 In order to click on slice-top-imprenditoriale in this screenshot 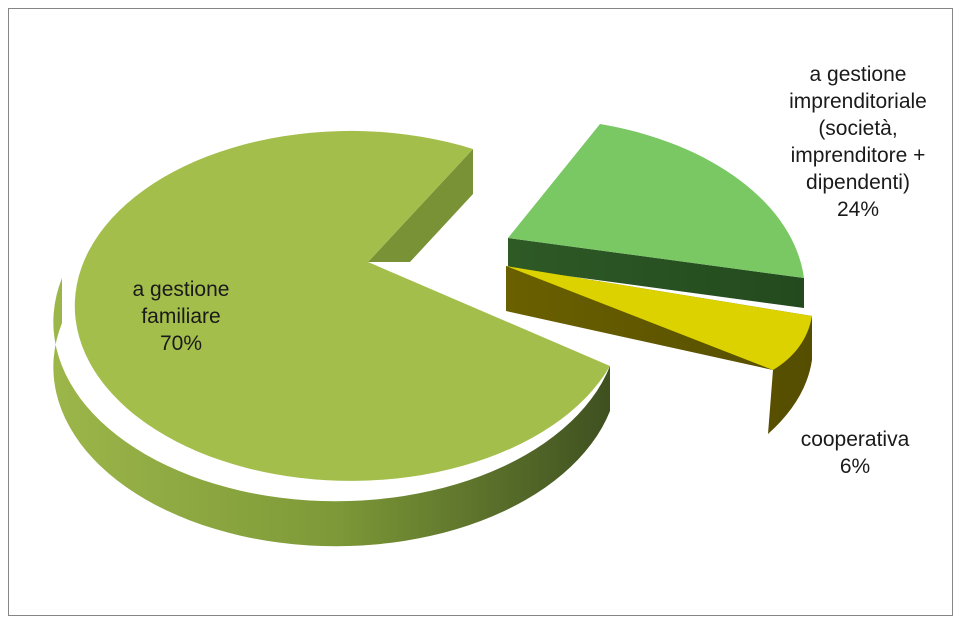, I will do `click(656, 201)`.